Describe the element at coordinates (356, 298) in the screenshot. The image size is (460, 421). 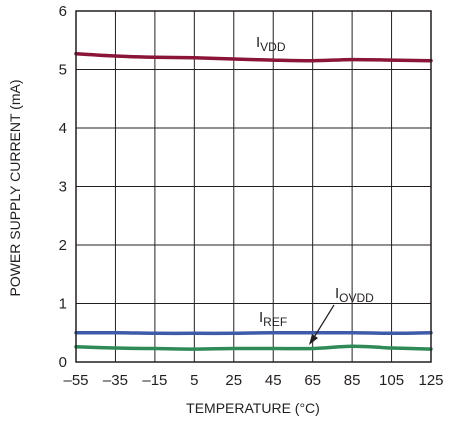
I see `label-iovdd-sub: OVDD` at that location.